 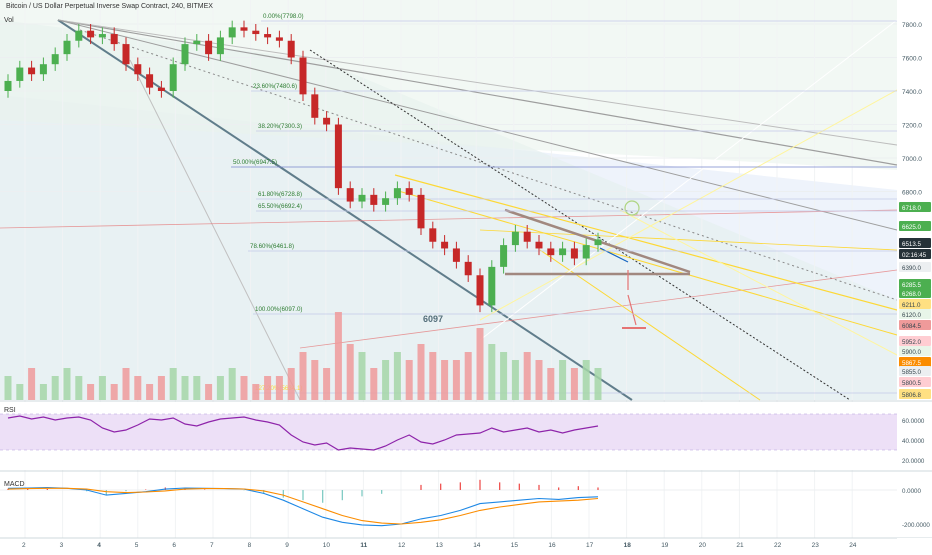 What do you see at coordinates (911, 244) in the screenshot?
I see `price-badge-label: 6513.5` at bounding box center [911, 244].